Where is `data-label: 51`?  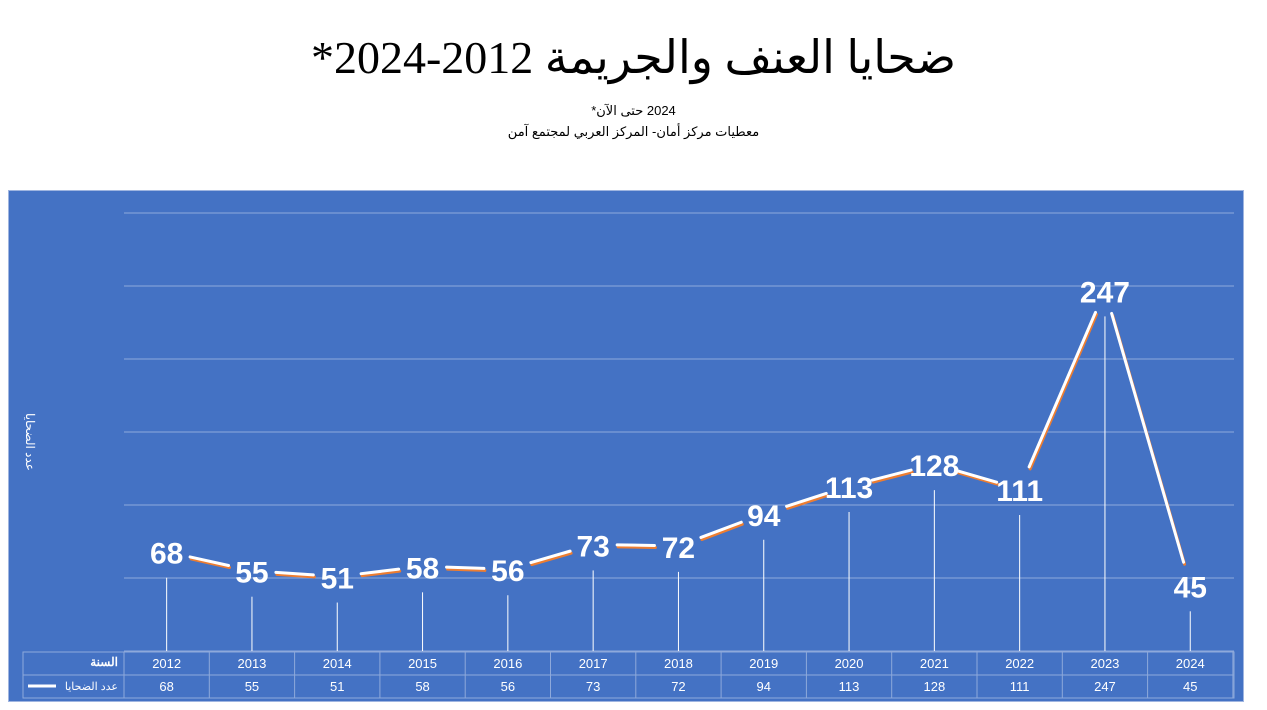
data-label: 51 is located at coordinates (337, 579).